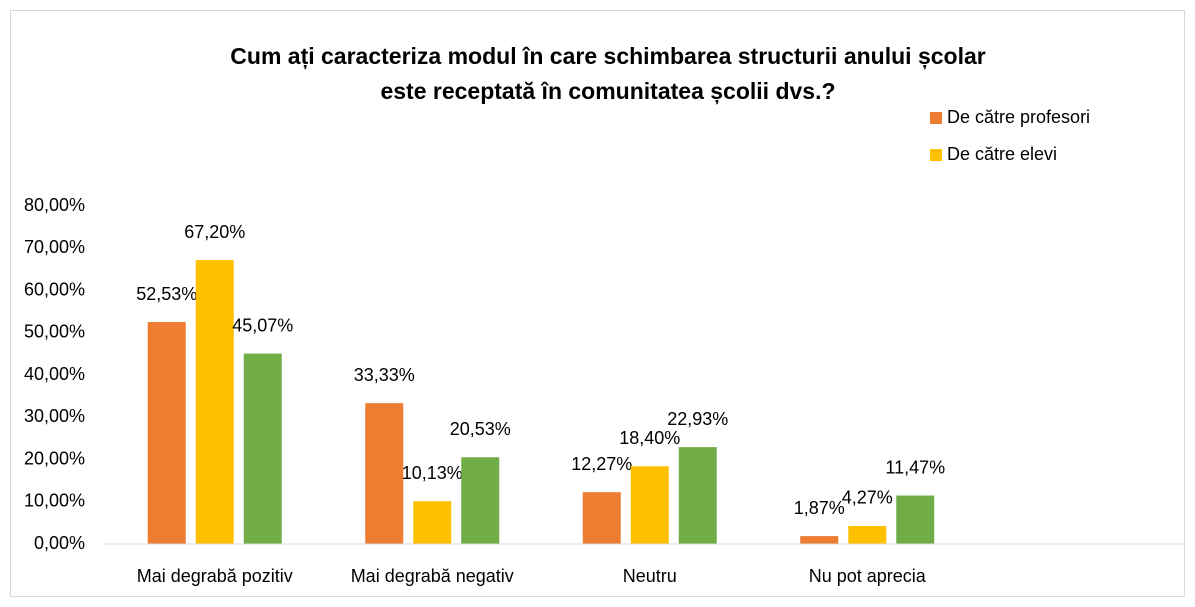  Describe the element at coordinates (819, 508) in the screenshot. I see `value-label: 1,87%` at that location.